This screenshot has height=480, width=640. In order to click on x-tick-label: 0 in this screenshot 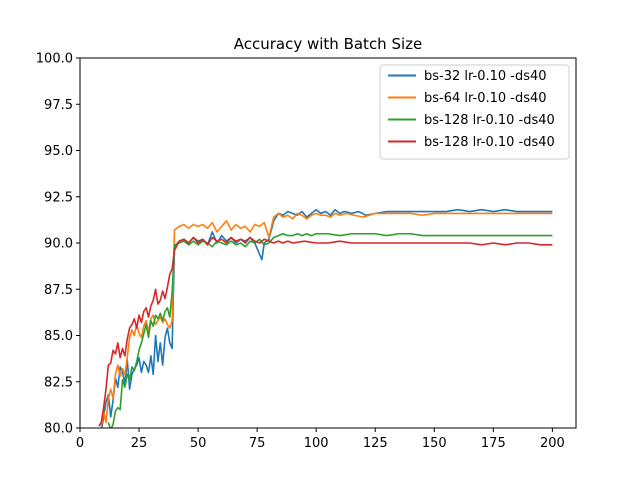, I will do `click(80, 443)`.